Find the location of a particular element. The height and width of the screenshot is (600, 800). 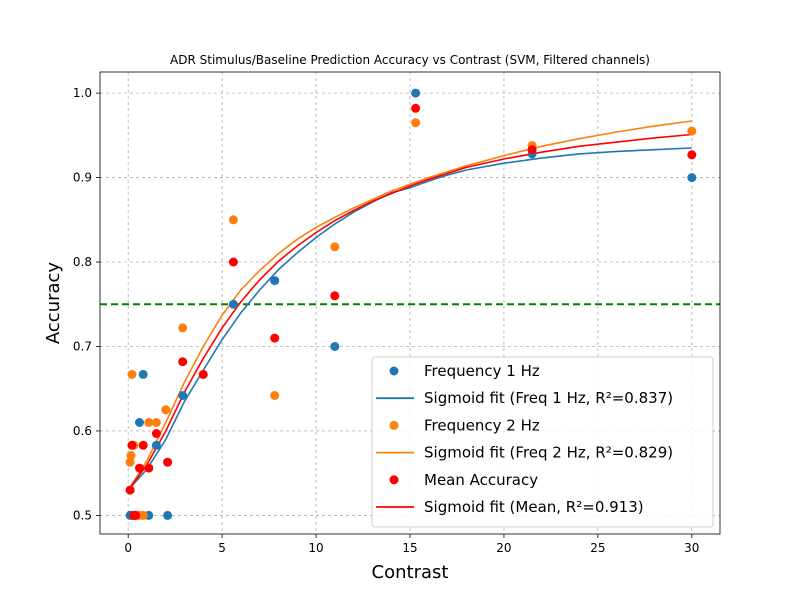

legend-label: Frequency 1 Hz is located at coordinates (482, 371).